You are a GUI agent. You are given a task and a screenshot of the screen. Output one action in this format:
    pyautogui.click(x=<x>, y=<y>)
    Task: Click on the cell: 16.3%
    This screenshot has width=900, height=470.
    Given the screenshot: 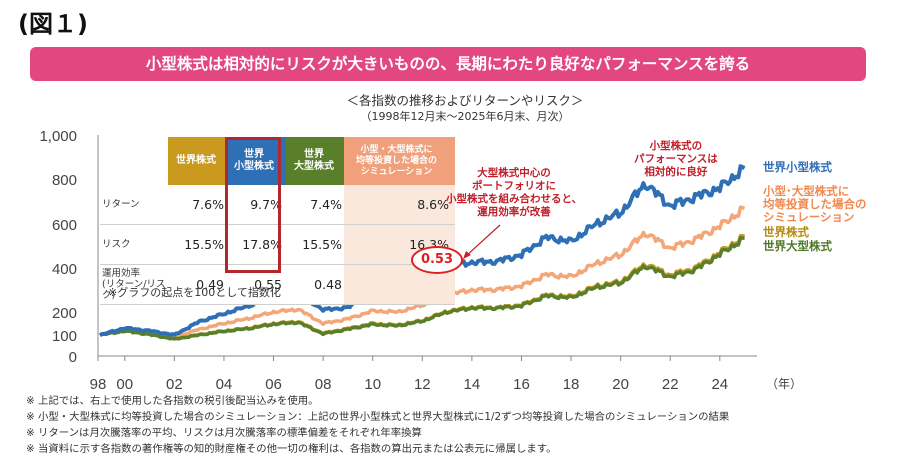 What is the action you would take?
    pyautogui.click(x=399, y=244)
    